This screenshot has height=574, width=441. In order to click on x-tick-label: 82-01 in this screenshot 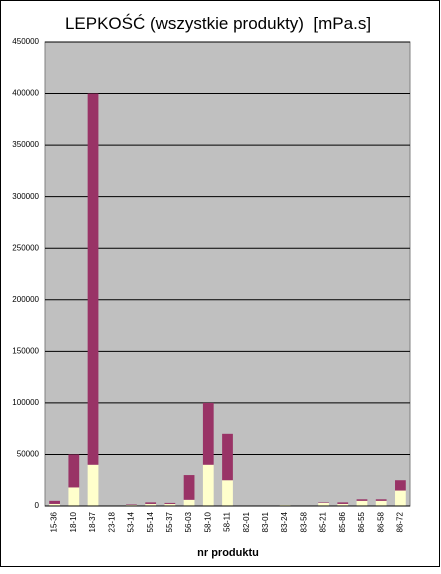, I will do `click(246, 521)`.